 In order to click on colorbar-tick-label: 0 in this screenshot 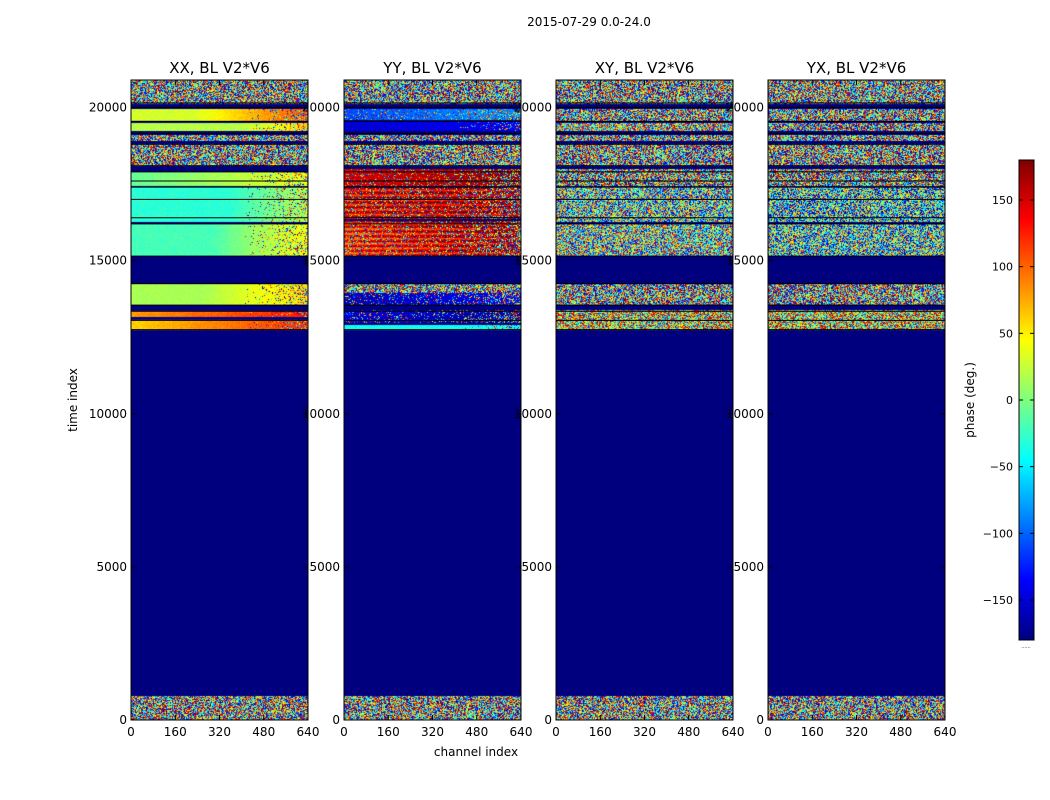, I will do `click(1009, 400)`.